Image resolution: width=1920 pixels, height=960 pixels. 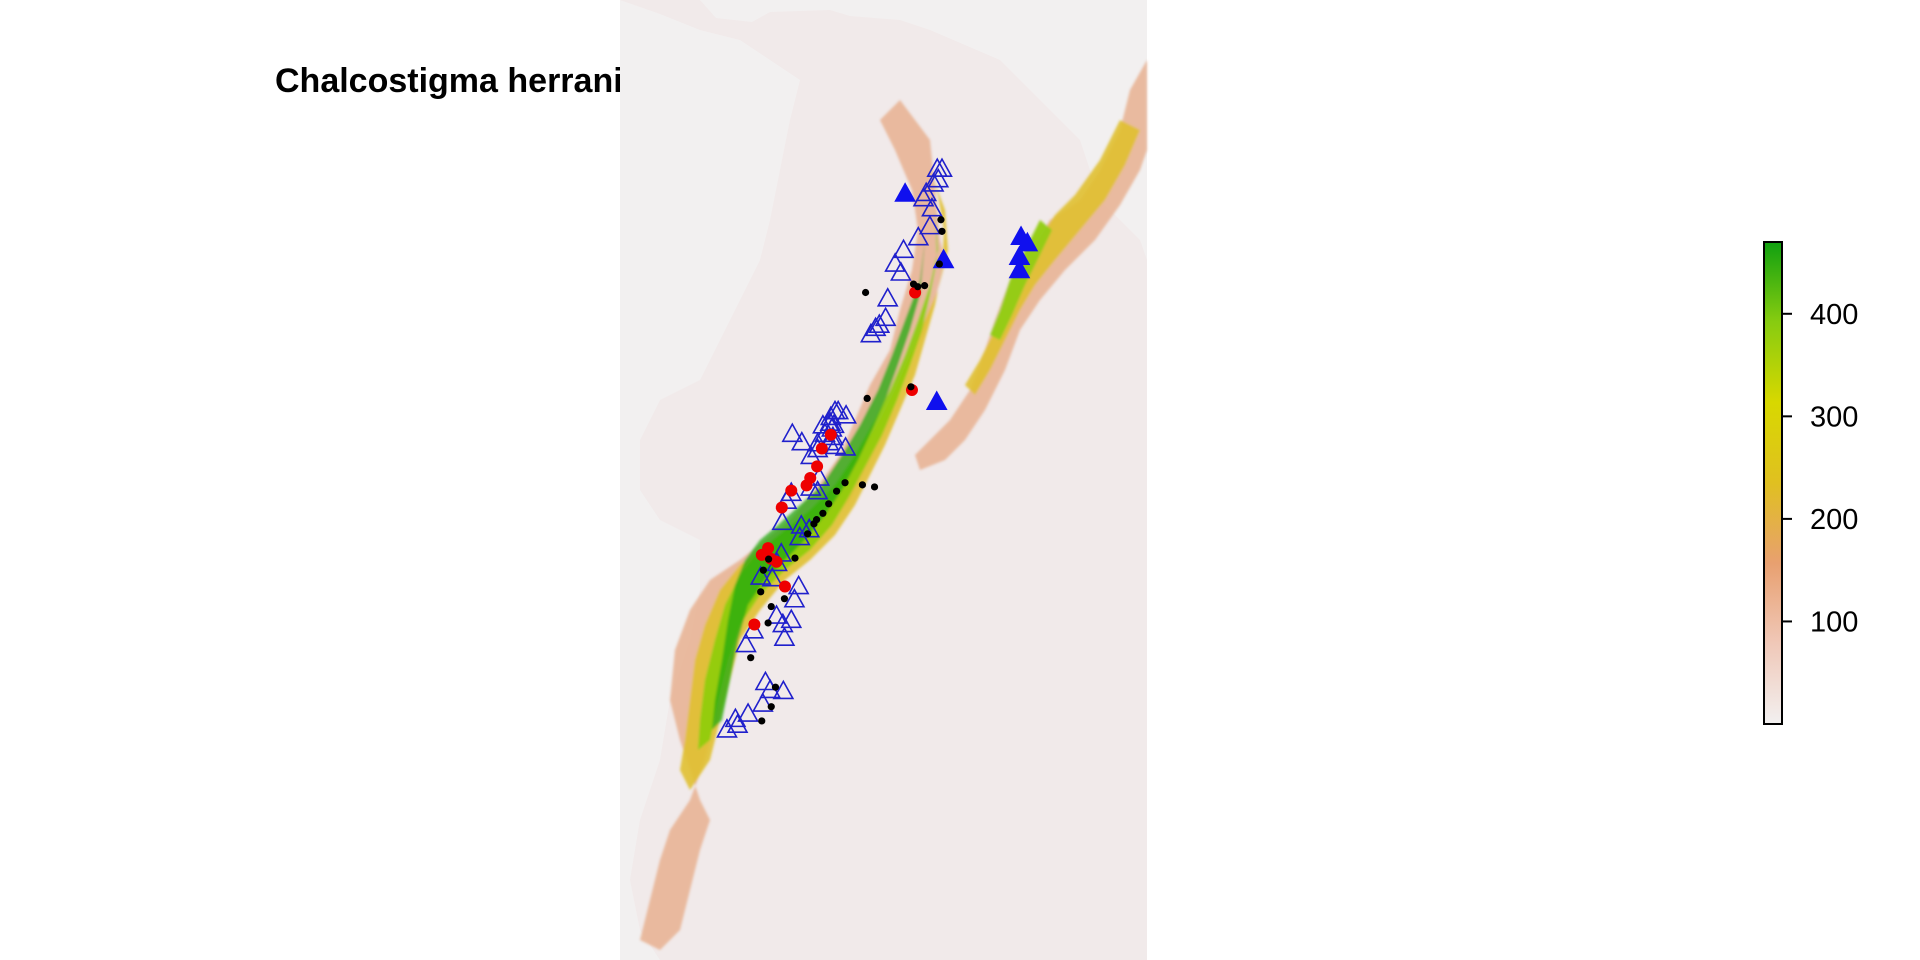 I want to click on black-point-layer, so click(x=846, y=470).